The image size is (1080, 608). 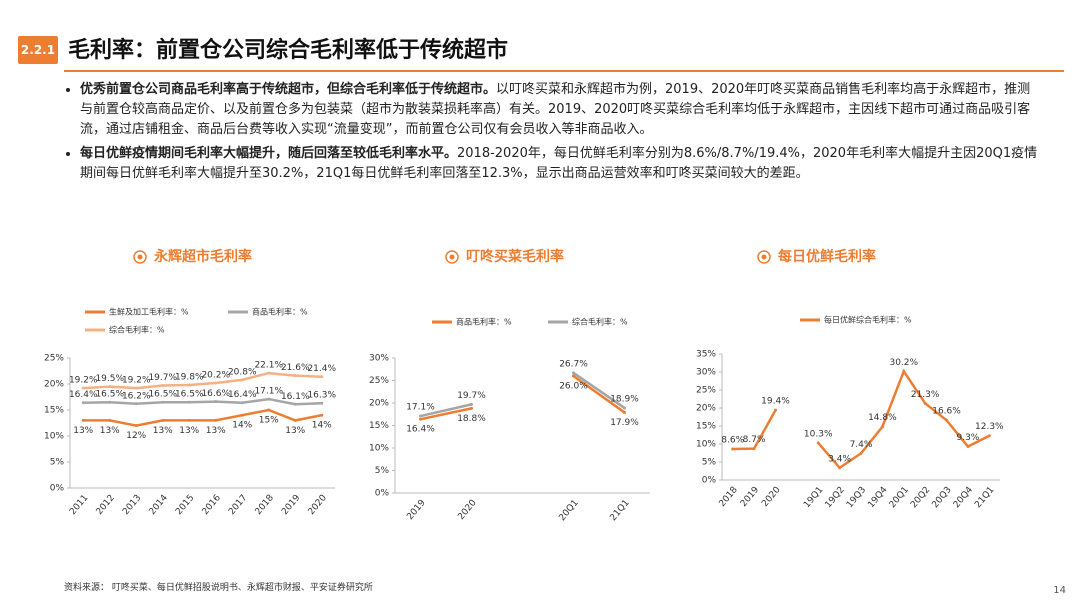 What do you see at coordinates (984, 497) in the screenshot?
I see `x-tick-label: 21Q1` at bounding box center [984, 497].